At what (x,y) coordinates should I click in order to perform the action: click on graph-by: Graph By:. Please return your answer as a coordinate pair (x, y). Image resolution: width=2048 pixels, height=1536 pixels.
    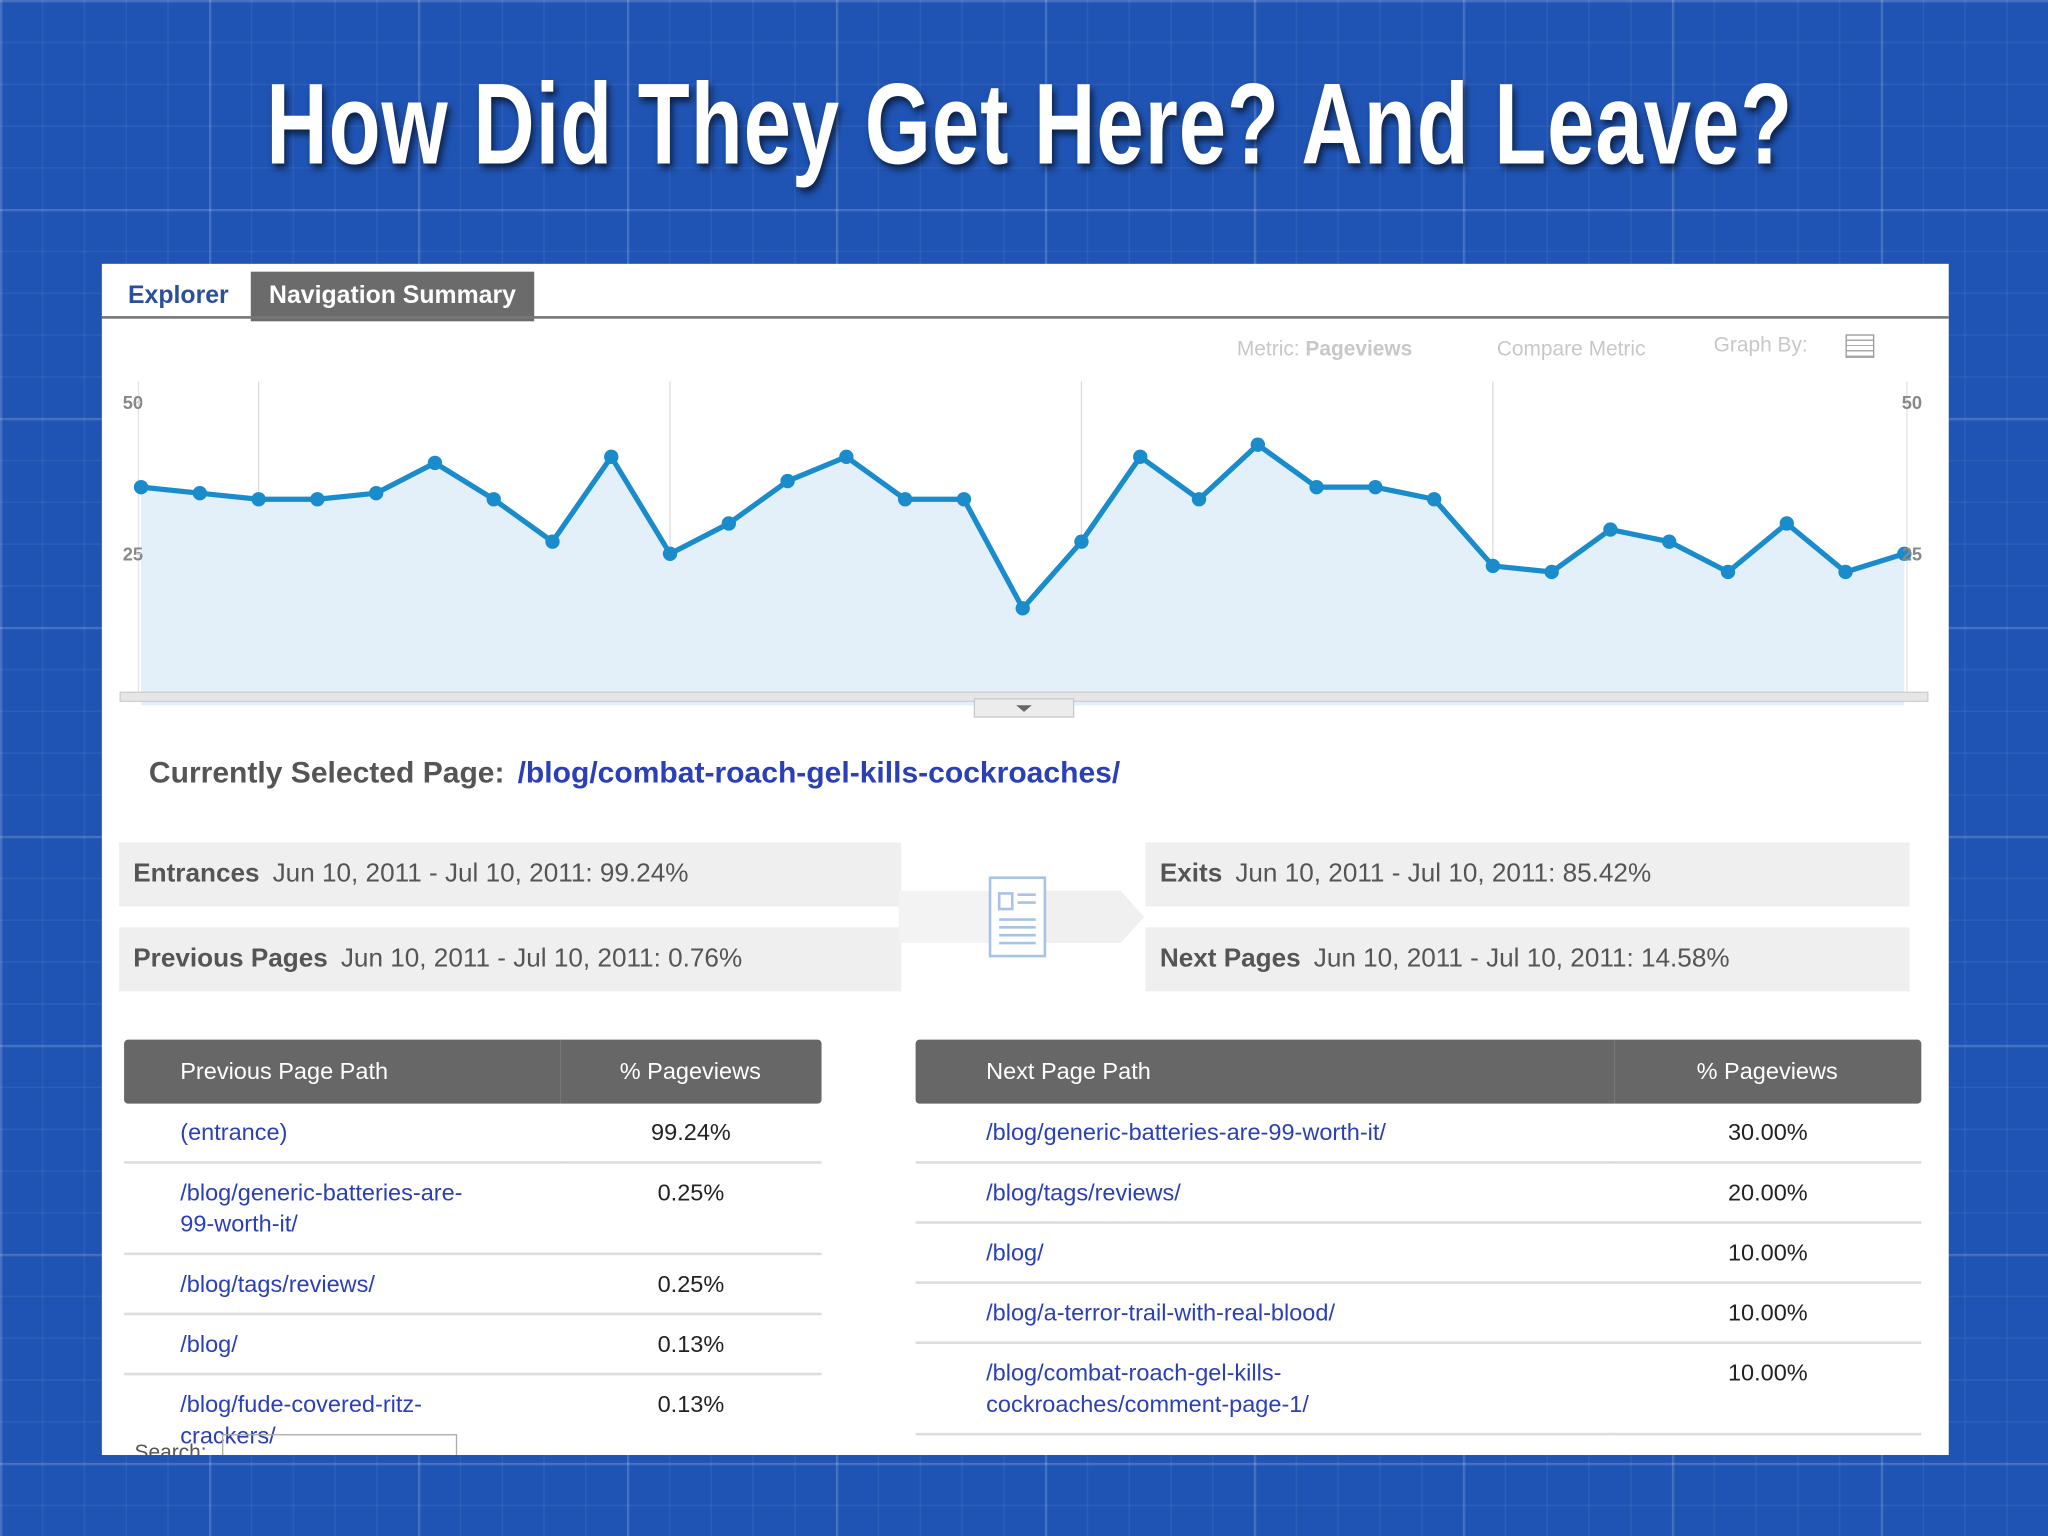
    Looking at the image, I should click on (1760, 345).